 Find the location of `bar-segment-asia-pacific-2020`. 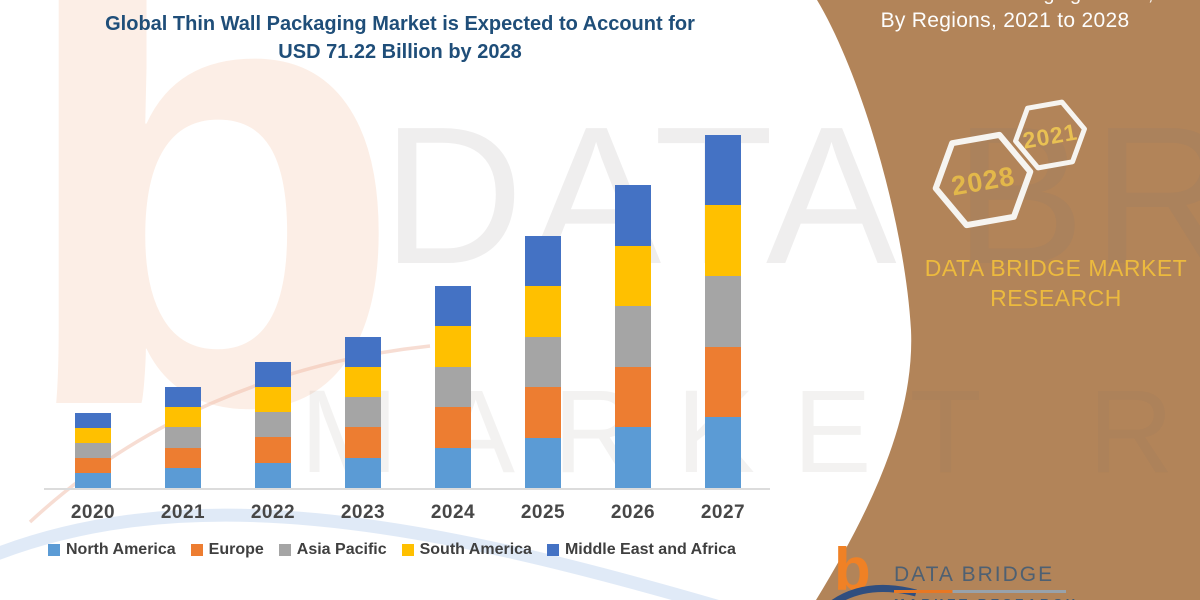

bar-segment-asia-pacific-2020 is located at coordinates (93, 450).